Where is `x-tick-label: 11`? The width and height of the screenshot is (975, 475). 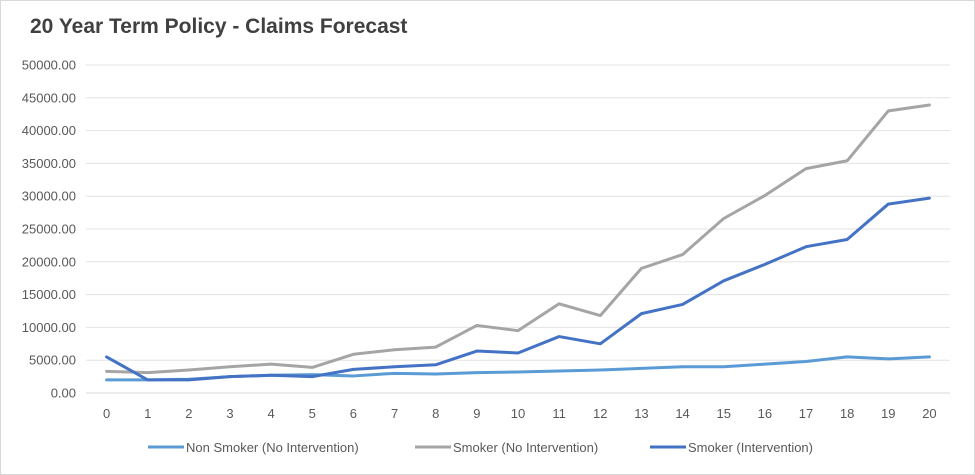 x-tick-label: 11 is located at coordinates (559, 413).